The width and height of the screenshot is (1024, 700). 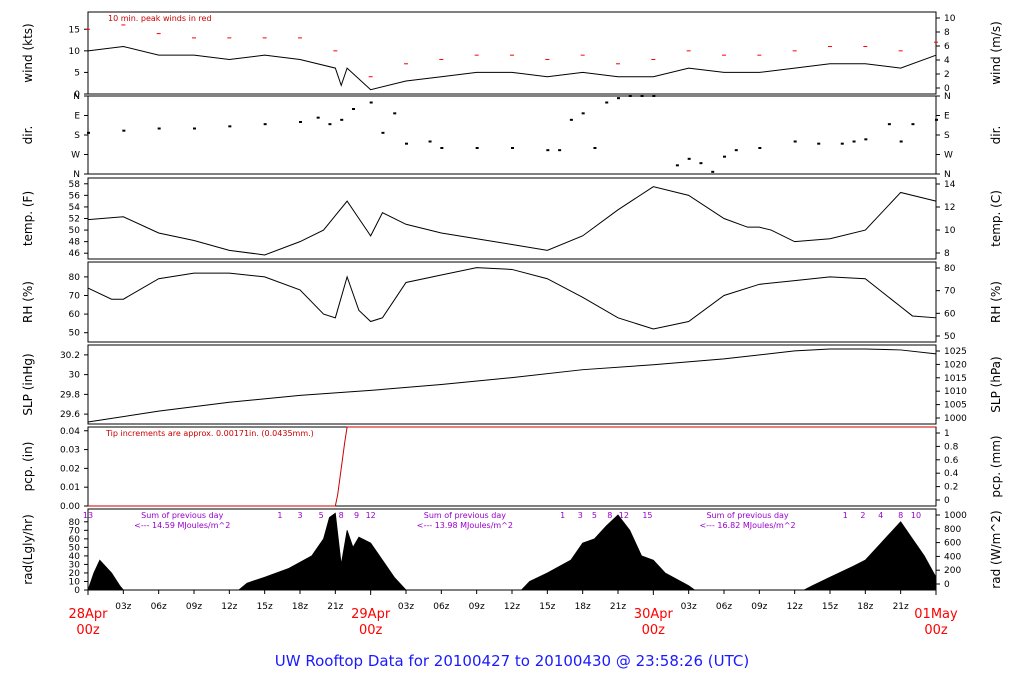 I want to click on day-label: 29Apr, so click(x=371, y=614).